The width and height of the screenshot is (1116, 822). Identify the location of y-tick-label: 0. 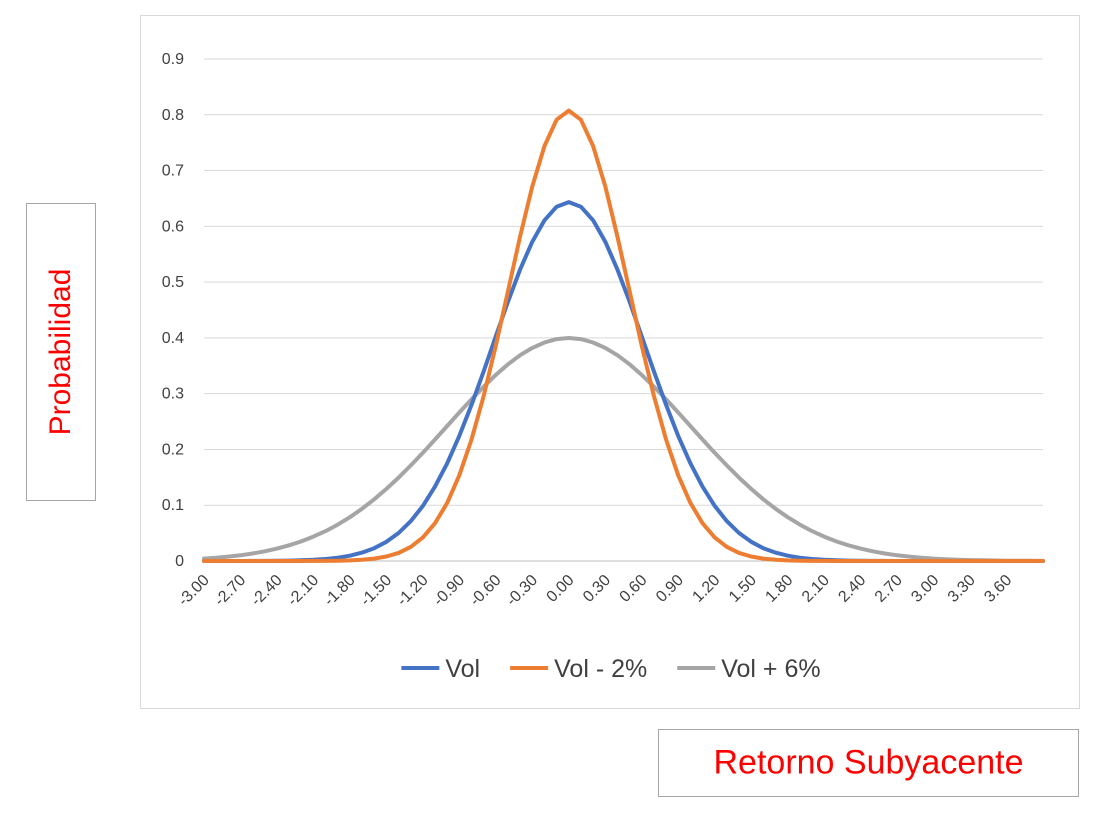
(179, 561).